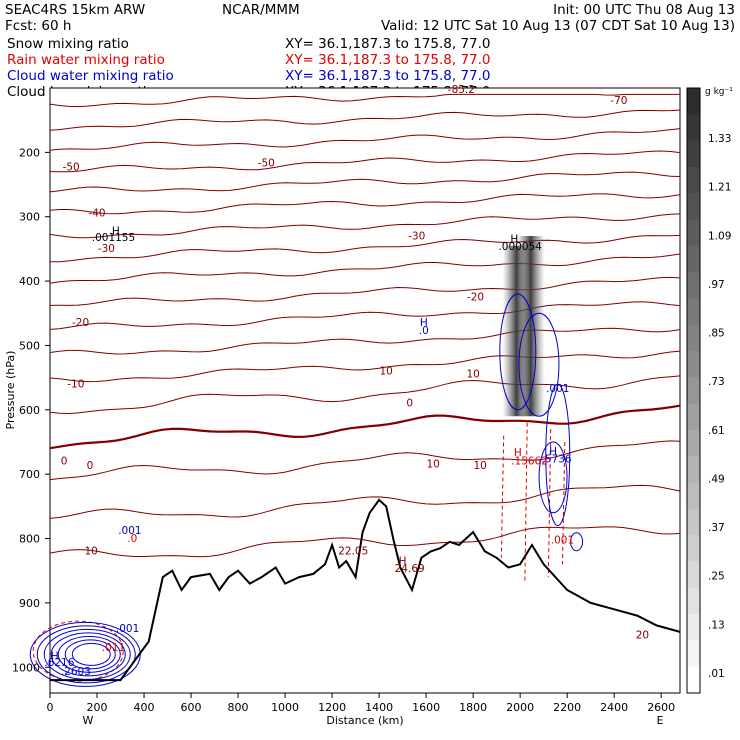 This screenshot has height=740, width=740. Describe the element at coordinates (557, 460) in the screenshot. I see `extremum-label: .5736` at that location.